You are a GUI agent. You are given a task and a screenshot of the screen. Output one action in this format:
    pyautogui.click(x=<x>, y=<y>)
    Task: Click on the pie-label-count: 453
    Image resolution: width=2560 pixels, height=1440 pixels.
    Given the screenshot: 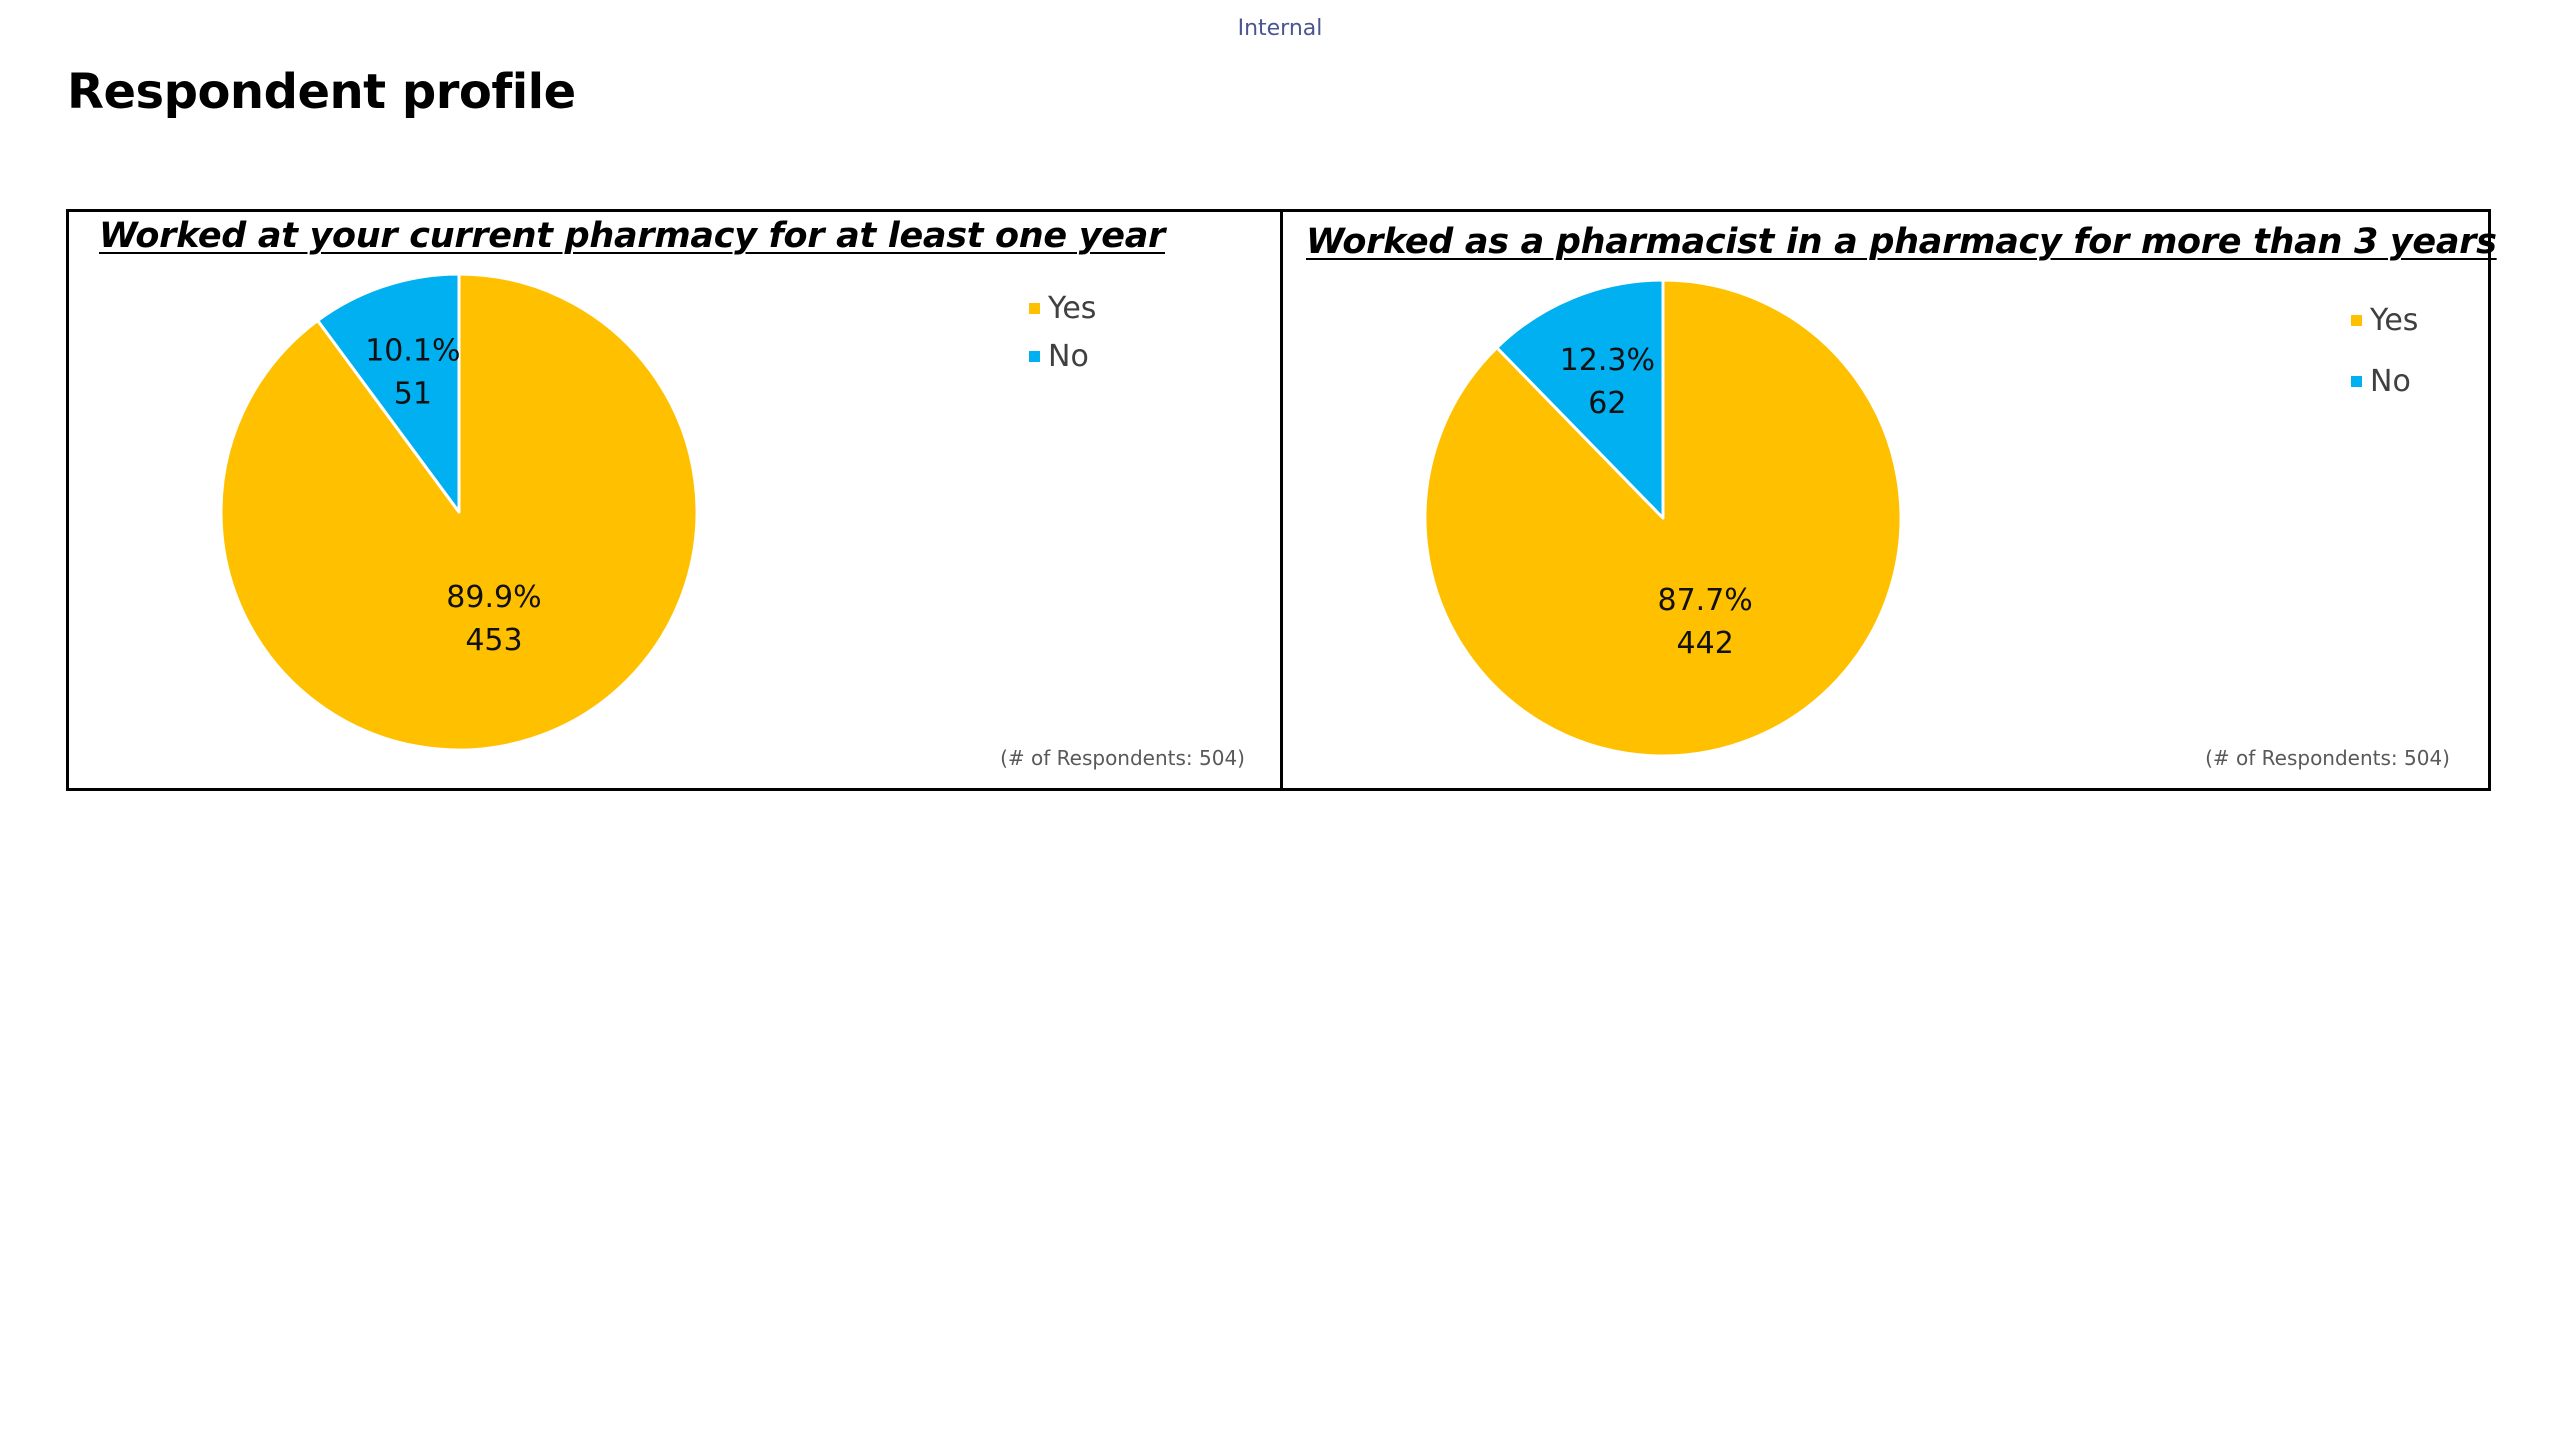 What is the action you would take?
    pyautogui.click(x=493, y=640)
    